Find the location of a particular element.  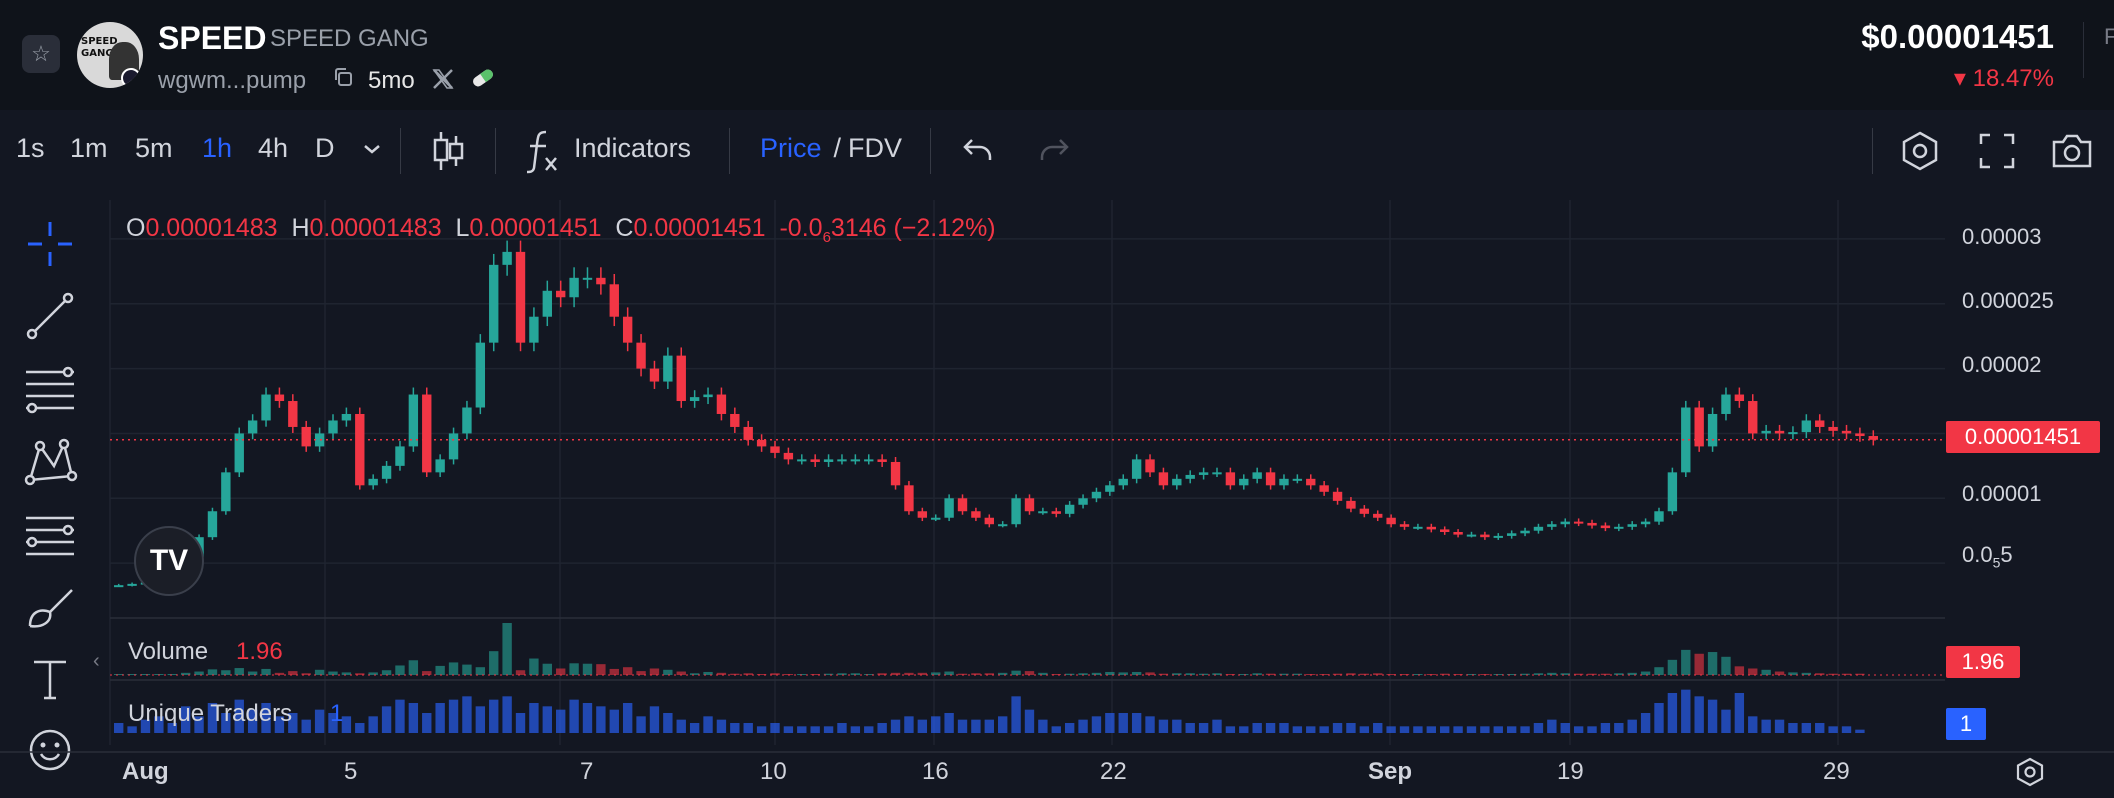

time-tick: 16 is located at coordinates (935, 771).